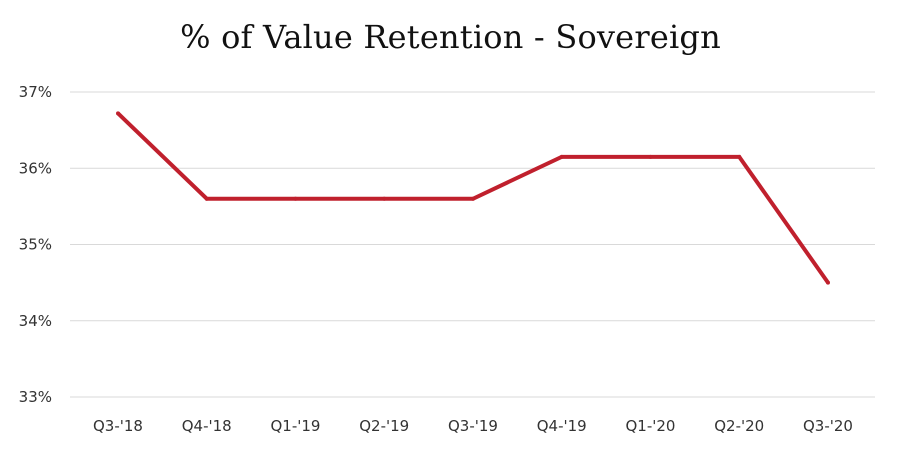 The image size is (901, 451). Describe the element at coordinates (35, 397) in the screenshot. I see `y-tick-label: 33%` at that location.